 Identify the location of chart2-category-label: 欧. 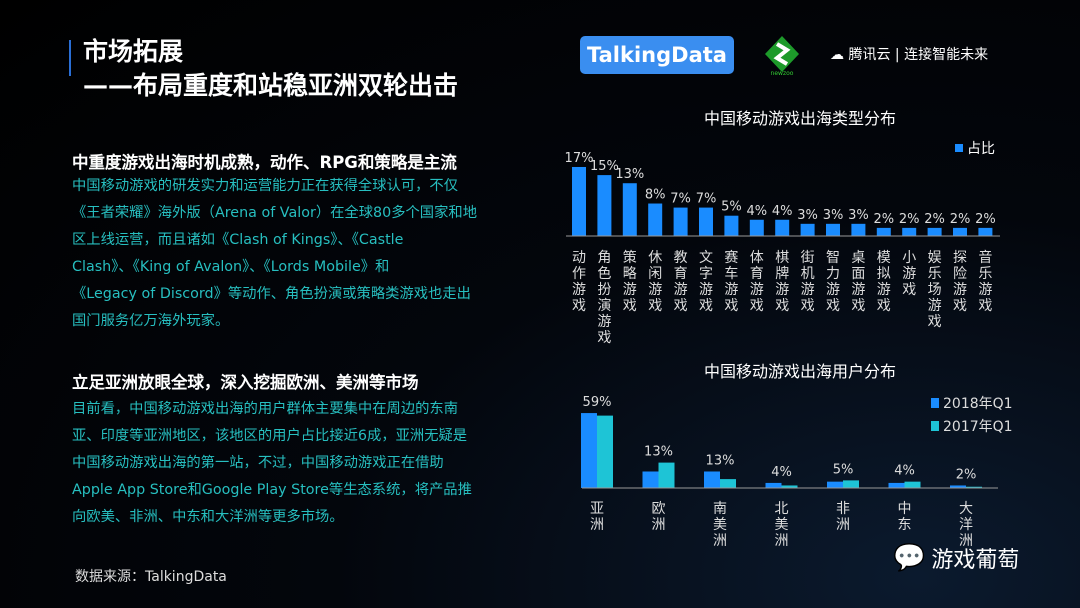
(659, 509).